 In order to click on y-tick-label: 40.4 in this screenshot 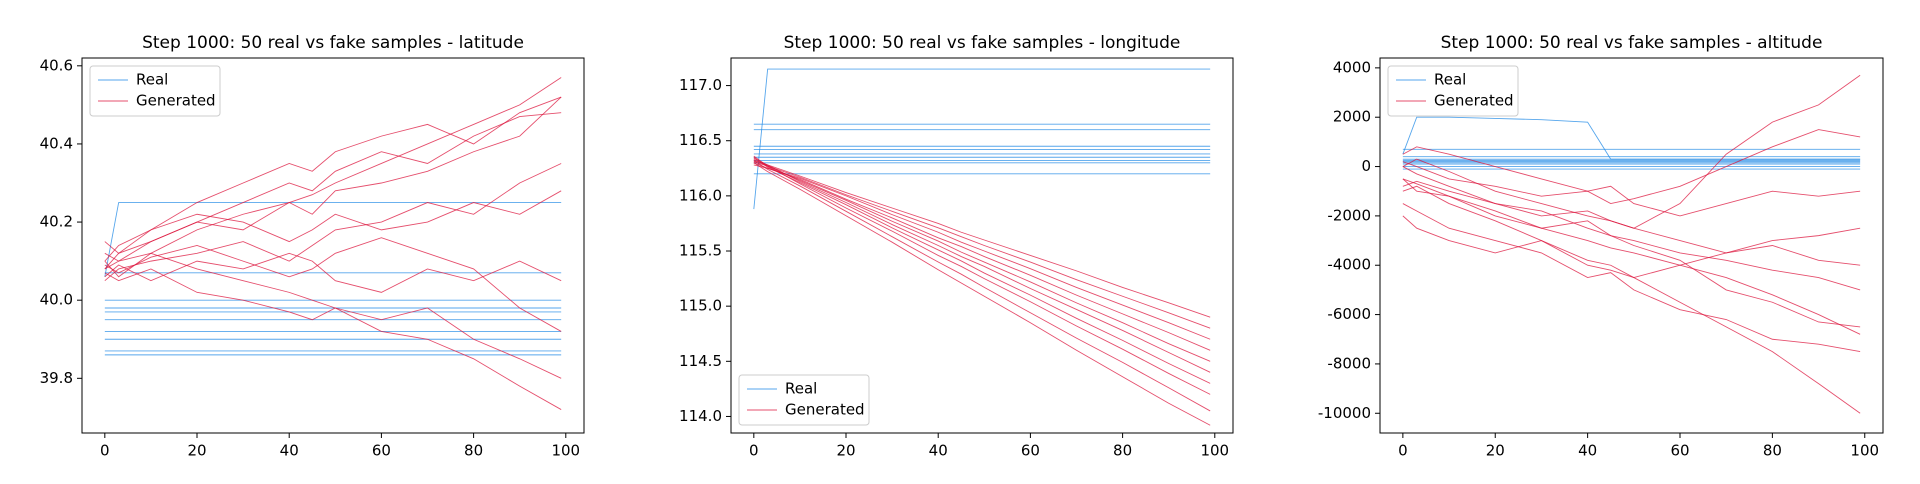, I will do `click(56, 143)`.